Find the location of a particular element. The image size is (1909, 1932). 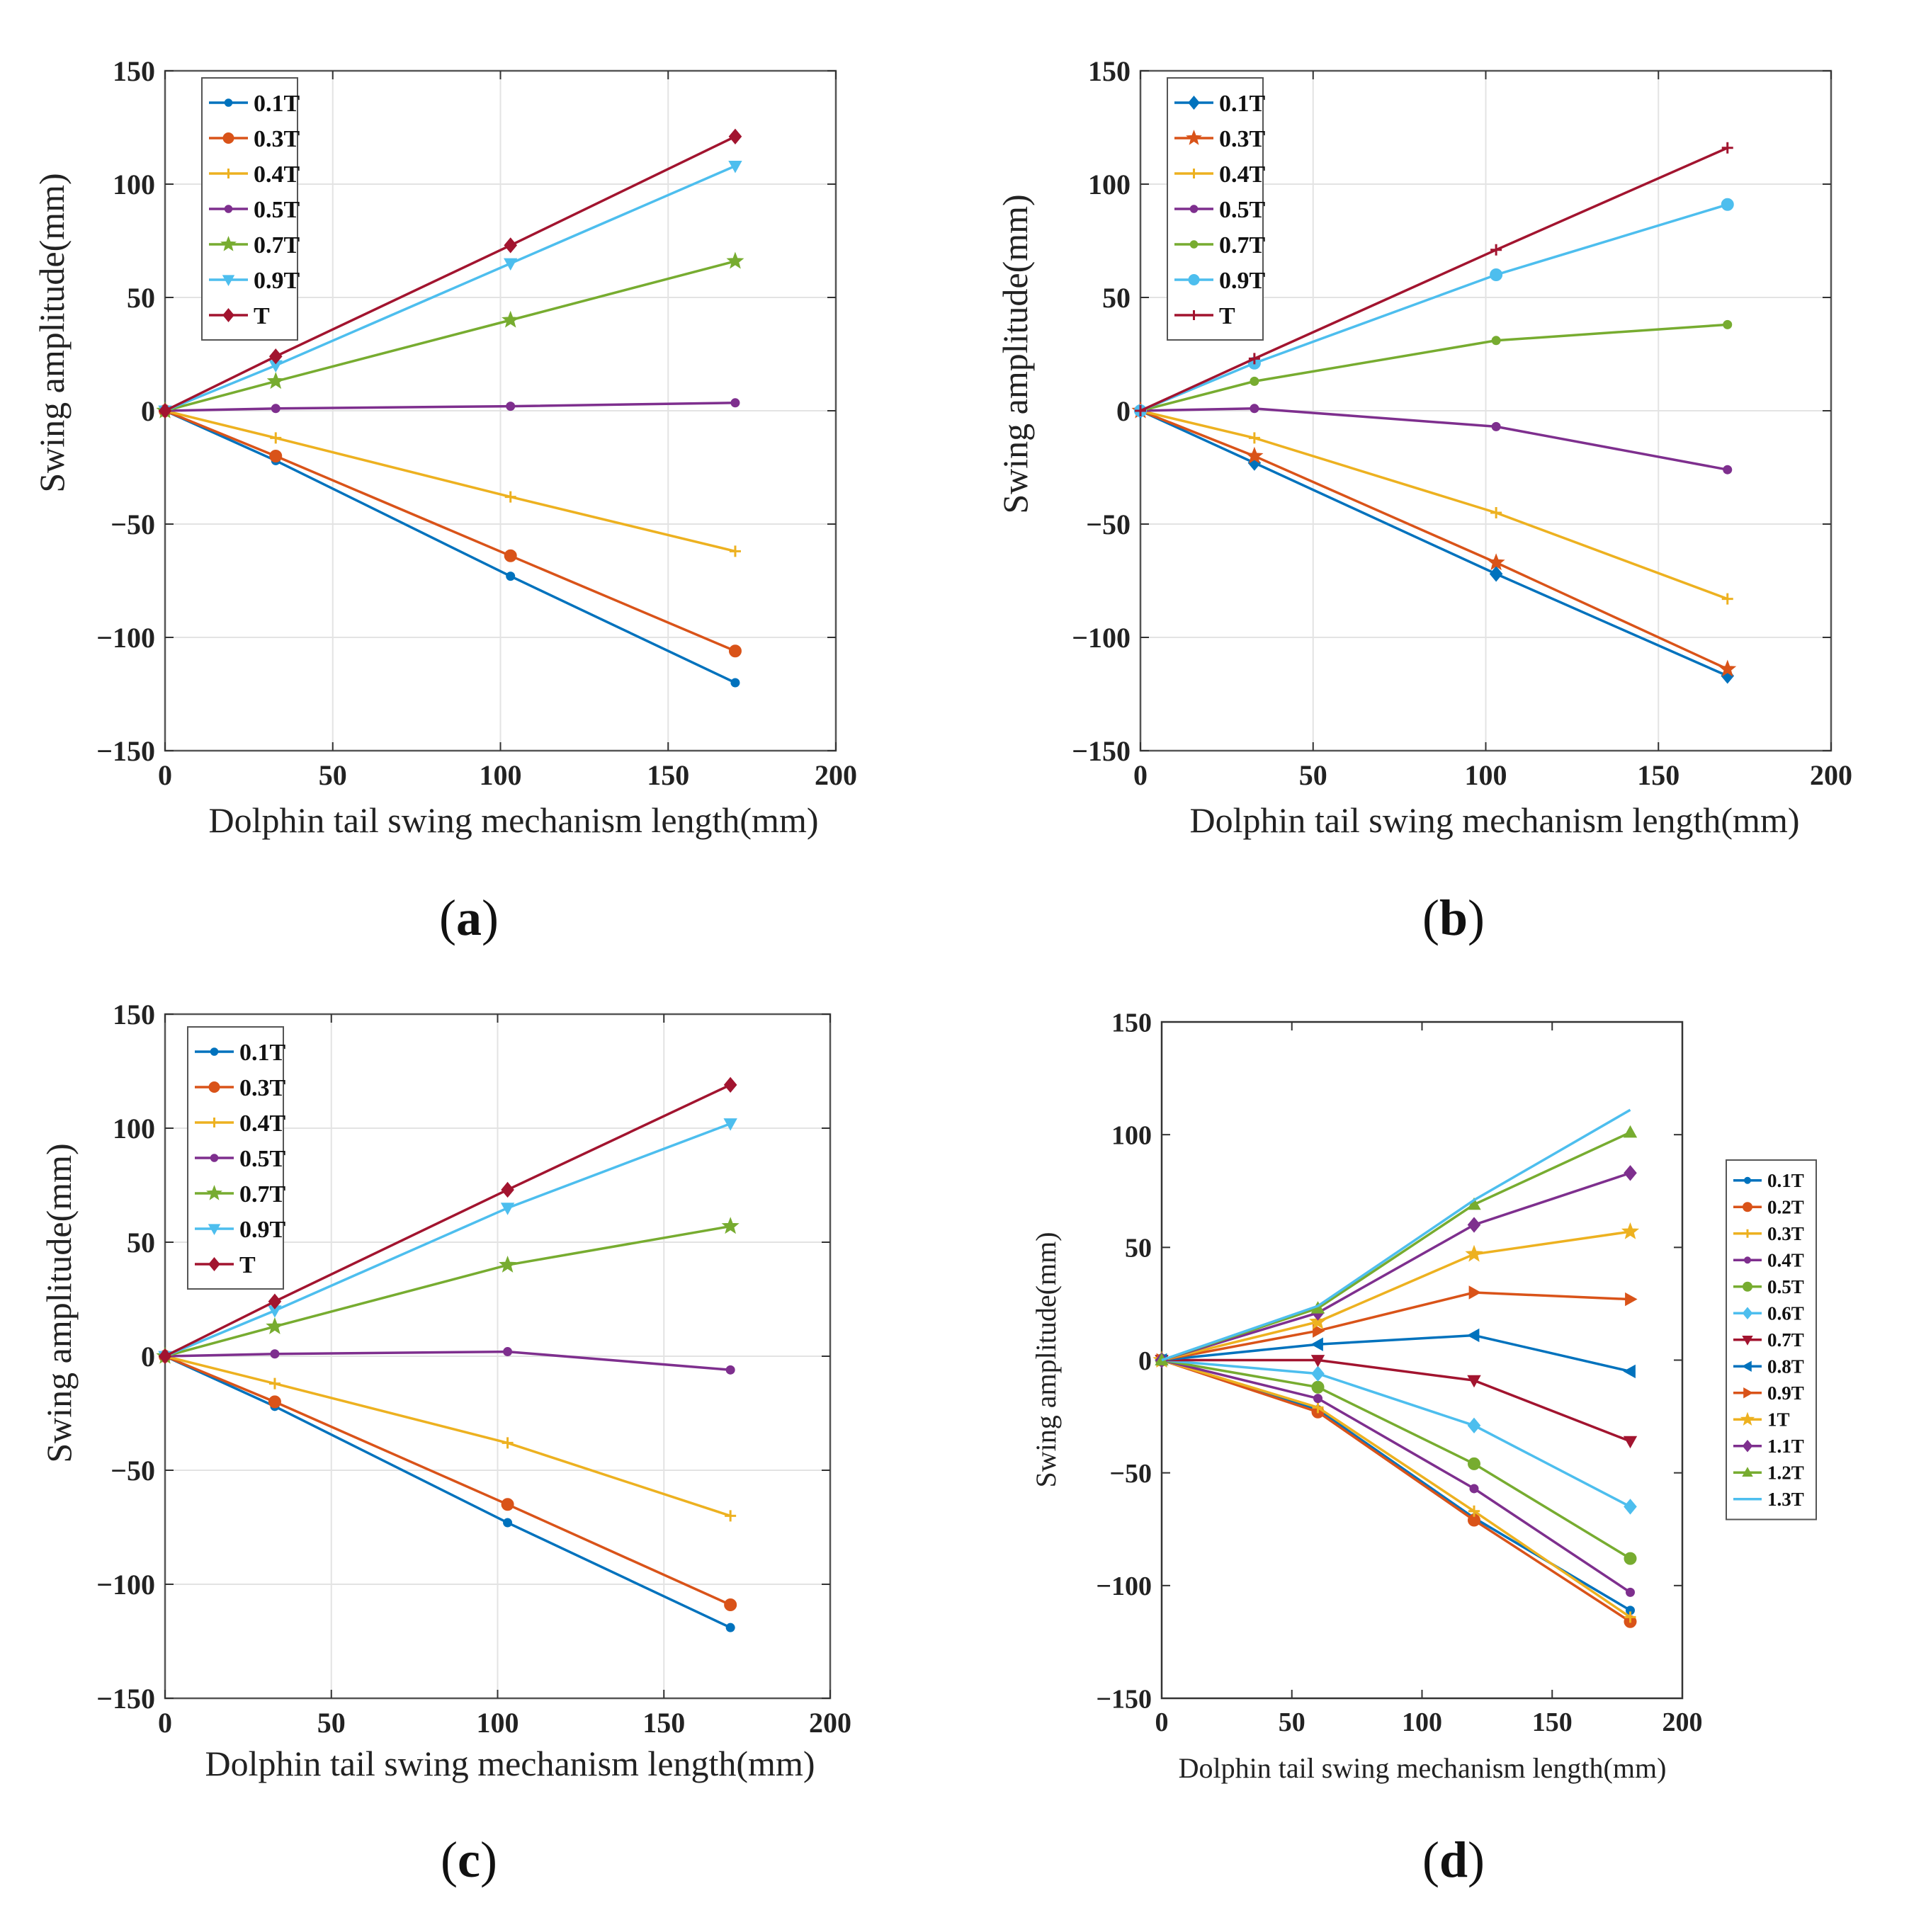

y-tick-label: 100 is located at coordinates (1131, 1135).